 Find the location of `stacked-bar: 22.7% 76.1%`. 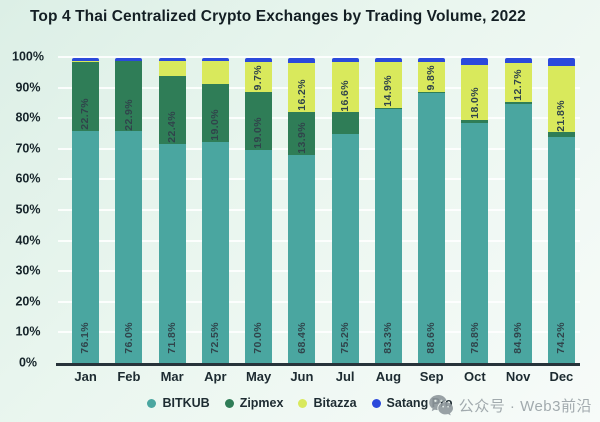

stacked-bar: 22.7% 76.1% is located at coordinates (86, 211).